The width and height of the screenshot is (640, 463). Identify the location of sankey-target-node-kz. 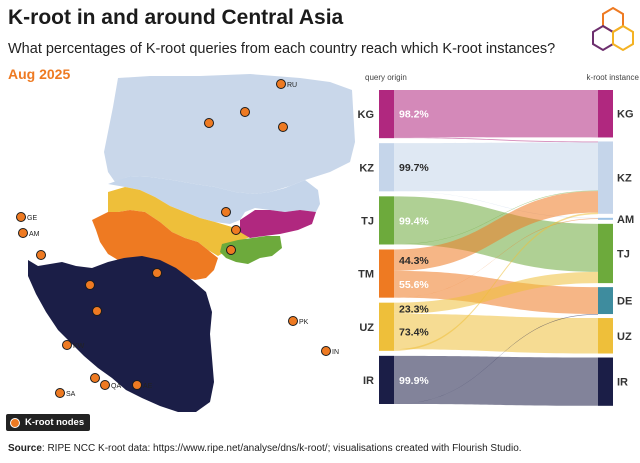
(605, 177).